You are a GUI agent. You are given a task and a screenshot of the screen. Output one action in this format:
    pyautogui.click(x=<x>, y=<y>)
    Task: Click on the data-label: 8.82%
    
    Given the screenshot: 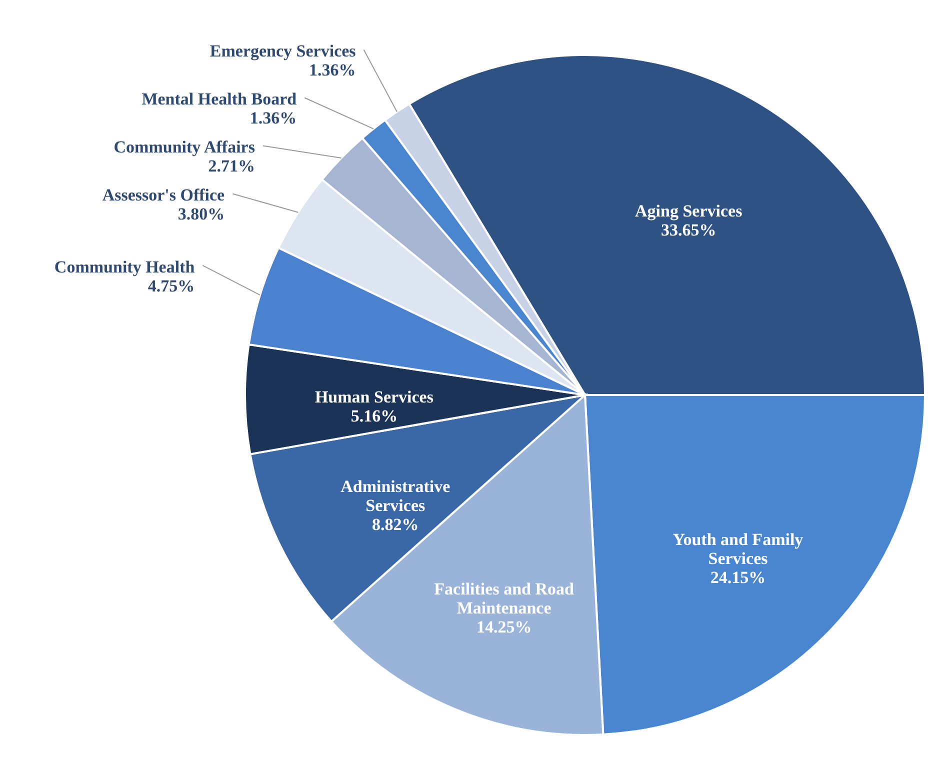 What is the action you would take?
    pyautogui.click(x=395, y=524)
    